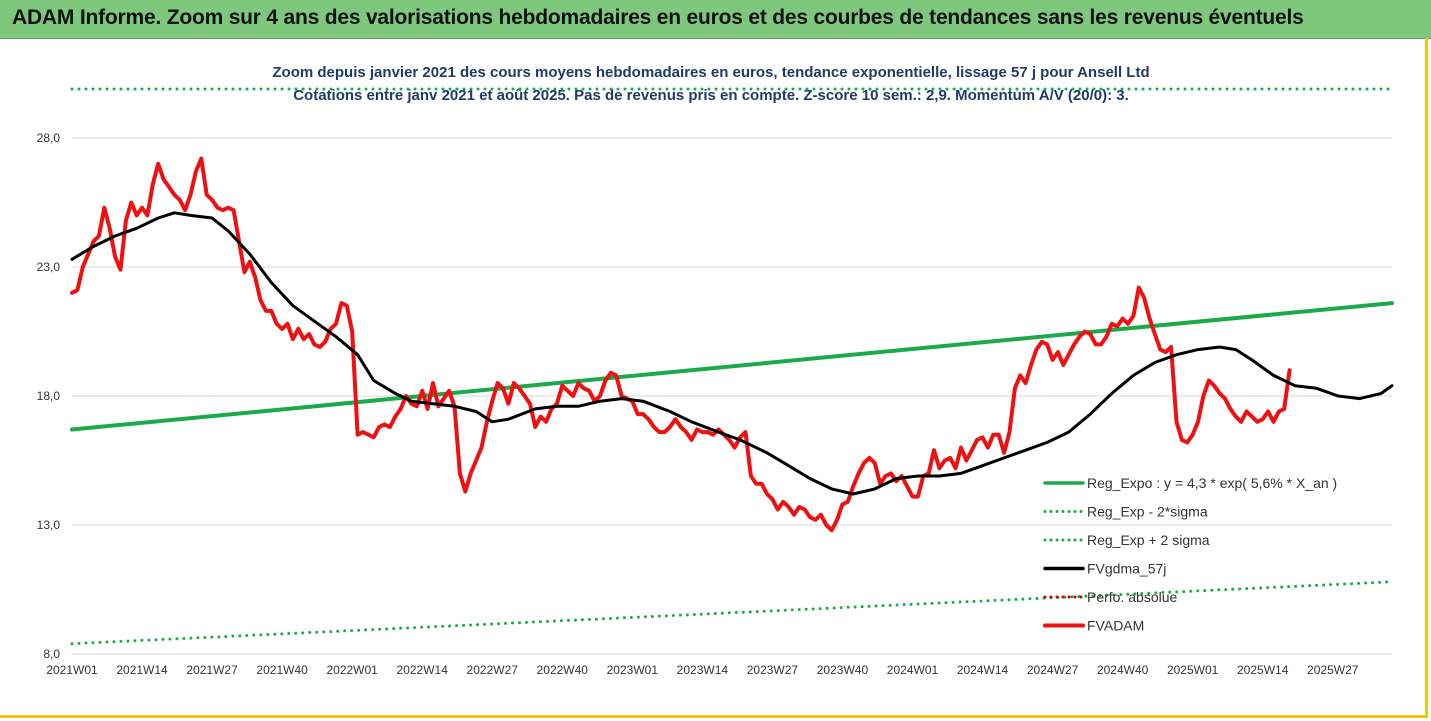 This screenshot has height=721, width=1431. What do you see at coordinates (493, 670) in the screenshot?
I see `x-tick-label: 2022W27` at bounding box center [493, 670].